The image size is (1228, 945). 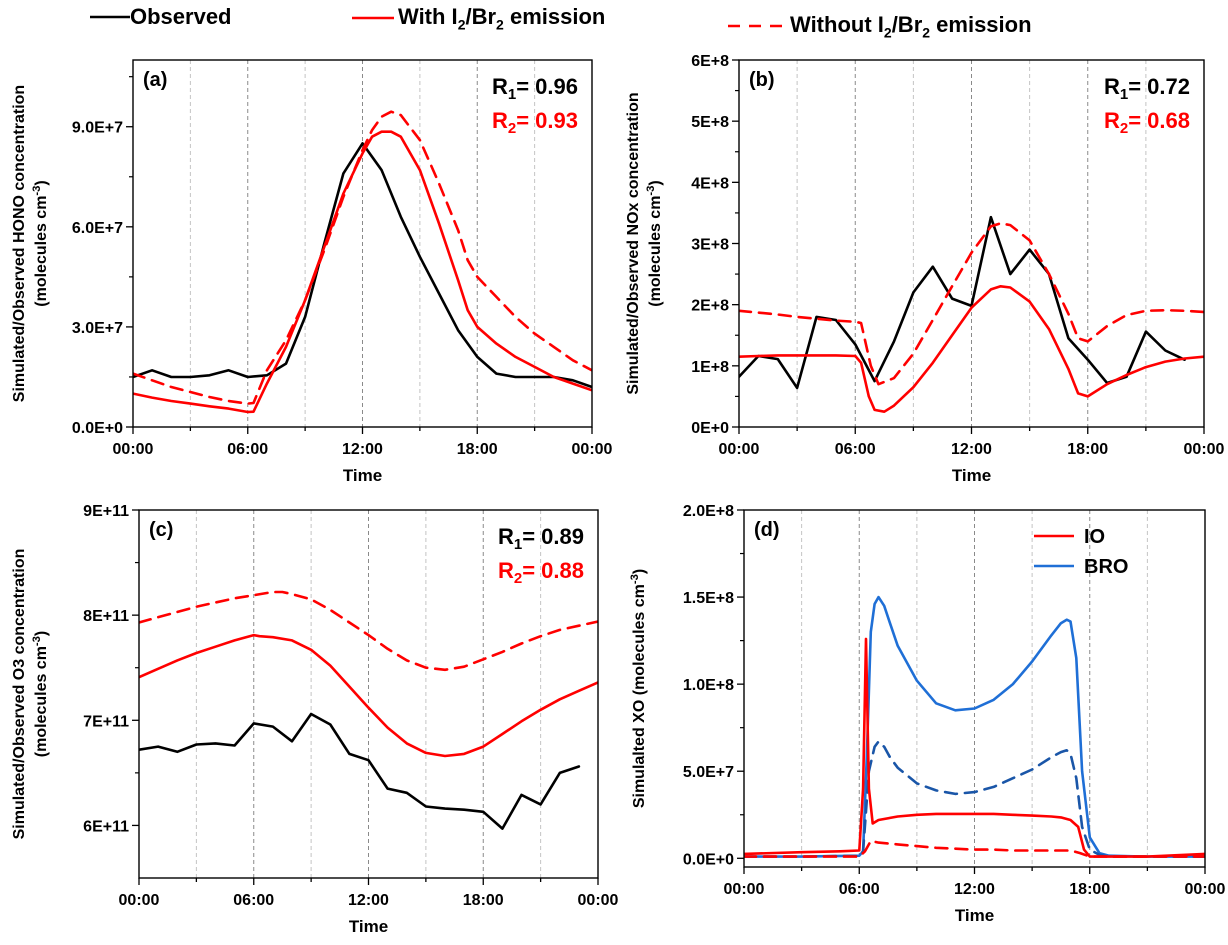 I want to click on series-line-io_without, so click(x=974, y=848).